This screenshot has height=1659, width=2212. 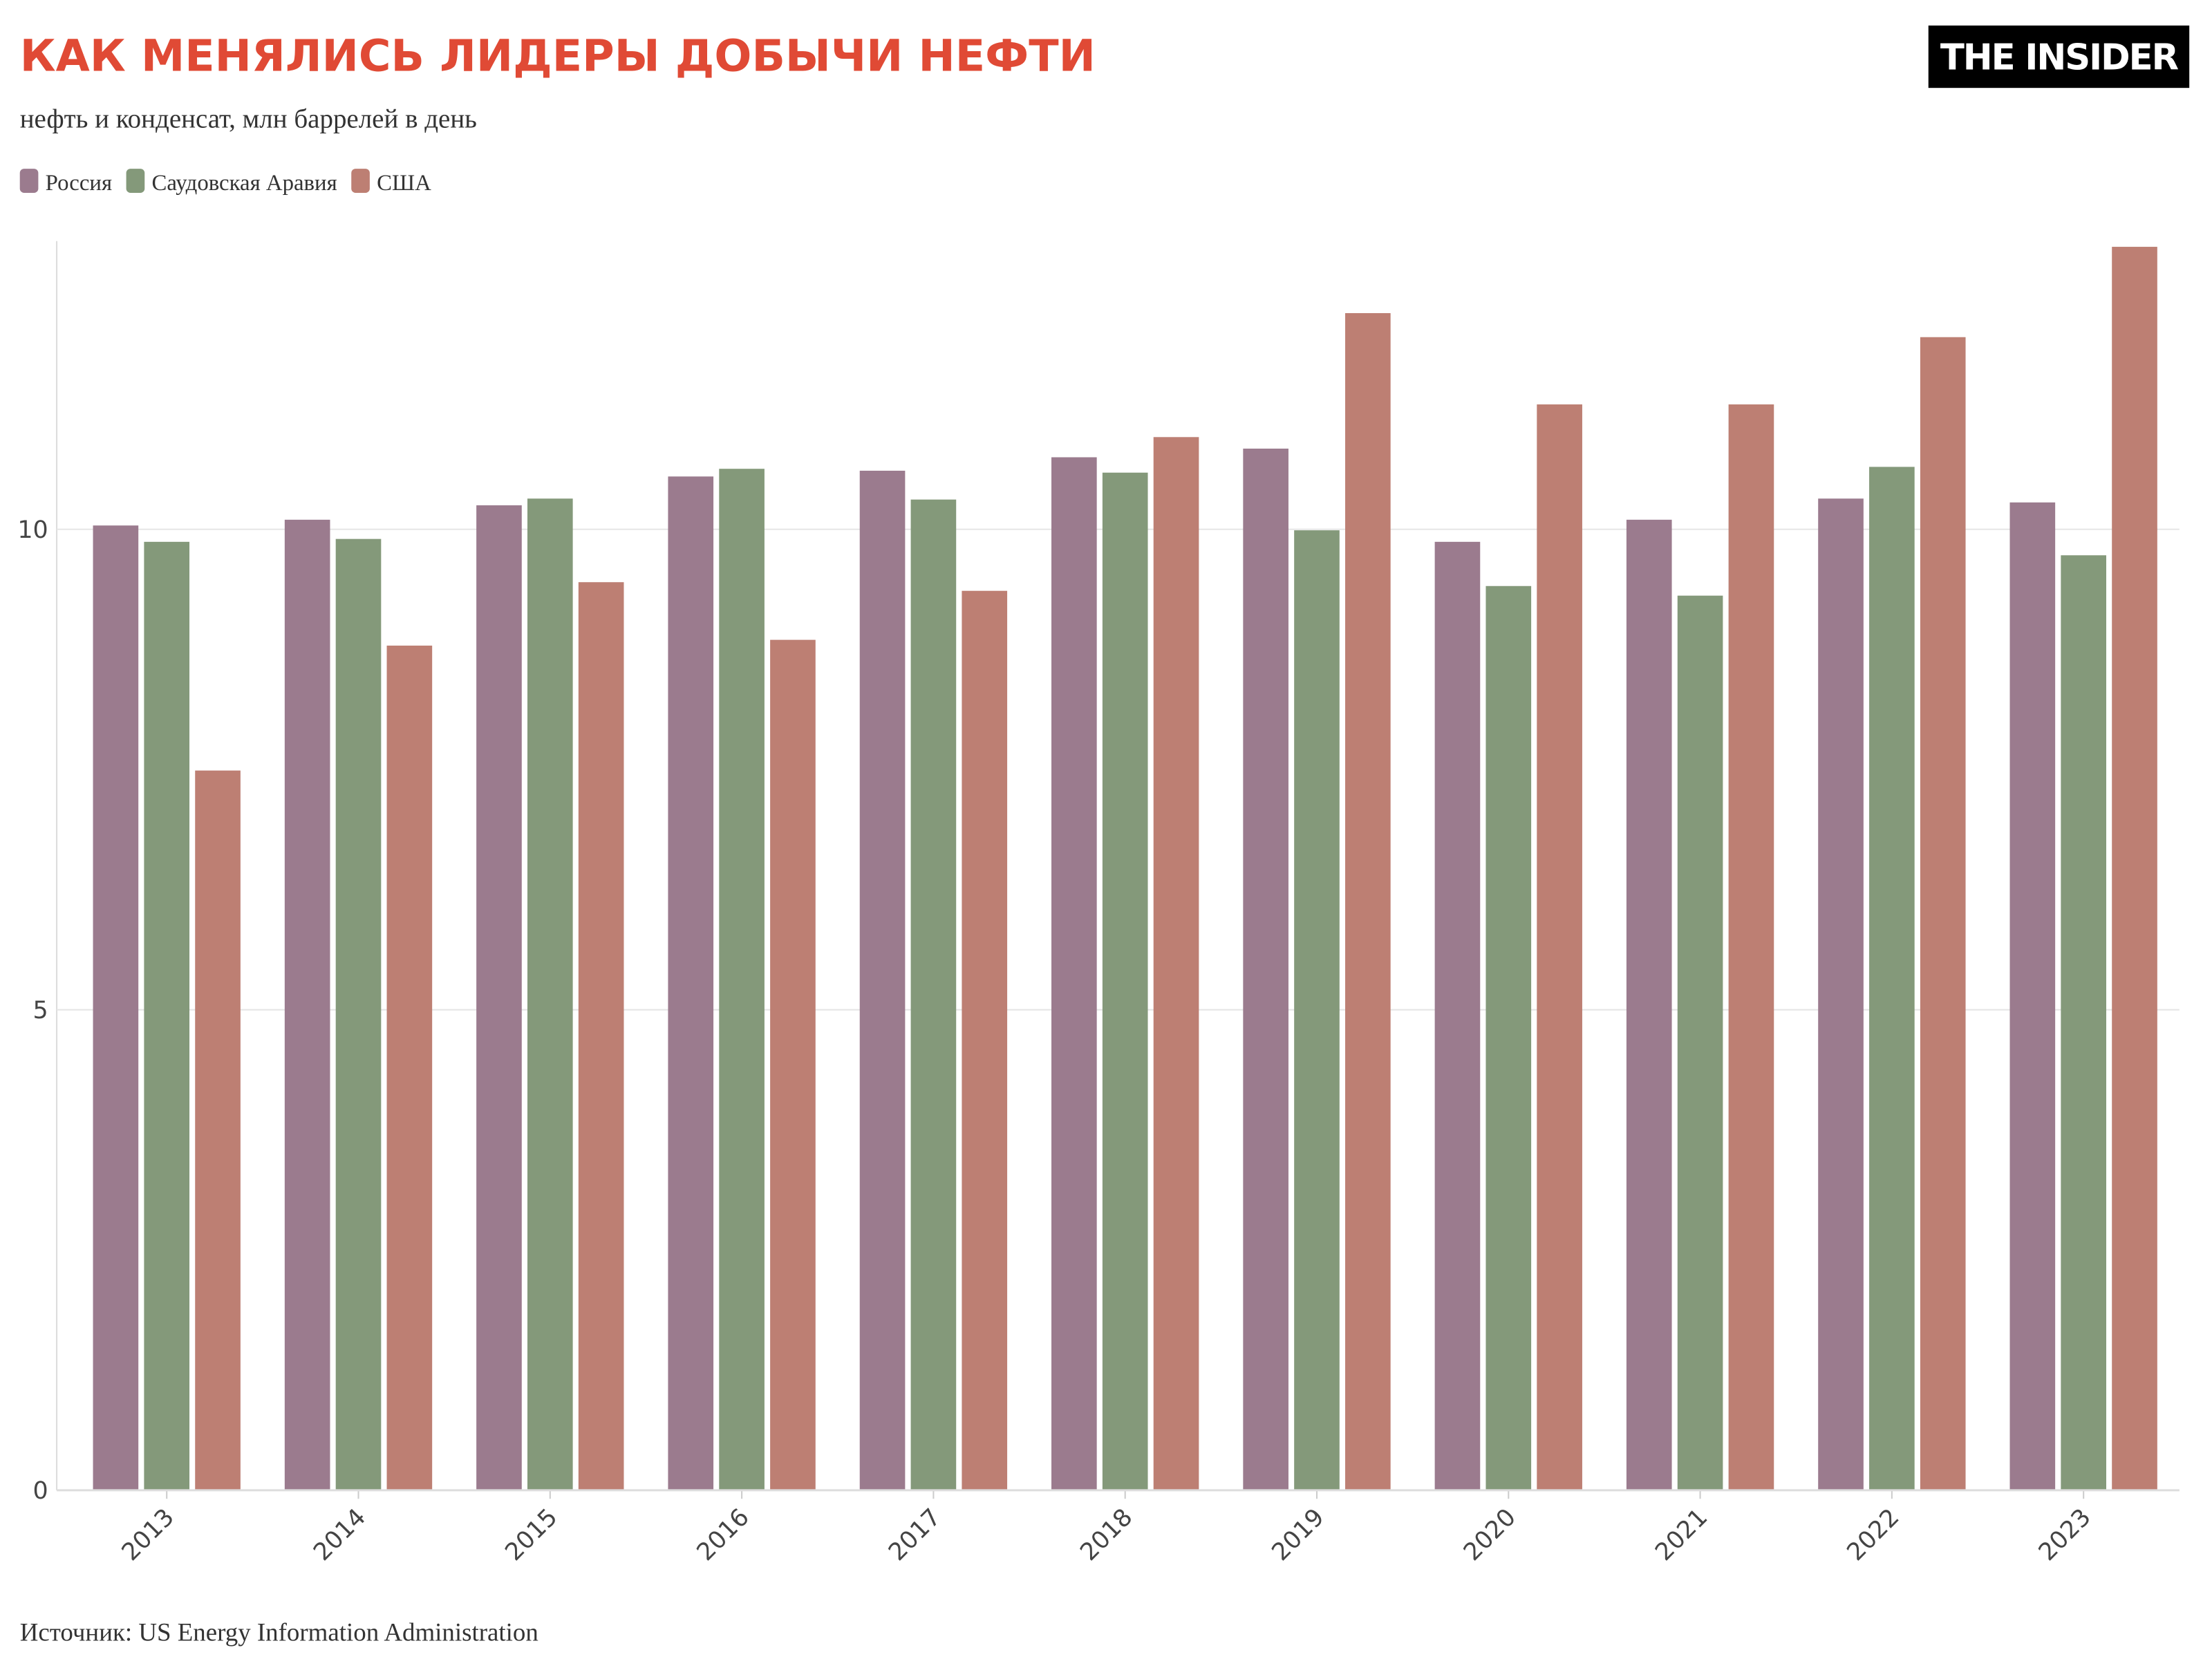 I want to click on y-tick-label: 0, so click(x=40, y=1491).